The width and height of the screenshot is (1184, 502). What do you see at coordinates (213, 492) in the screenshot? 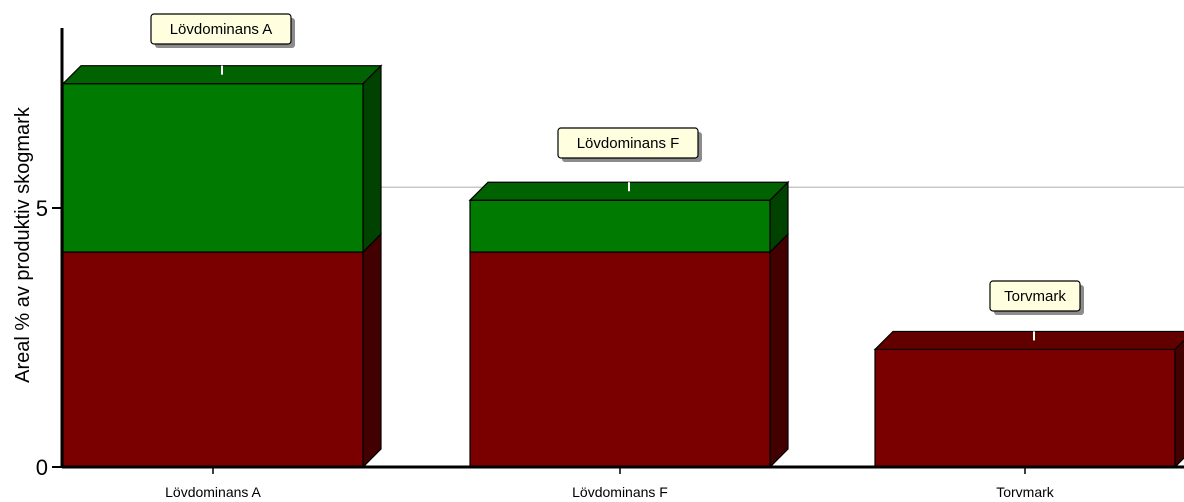
I see `x-tick-label: Lövdominans A` at bounding box center [213, 492].